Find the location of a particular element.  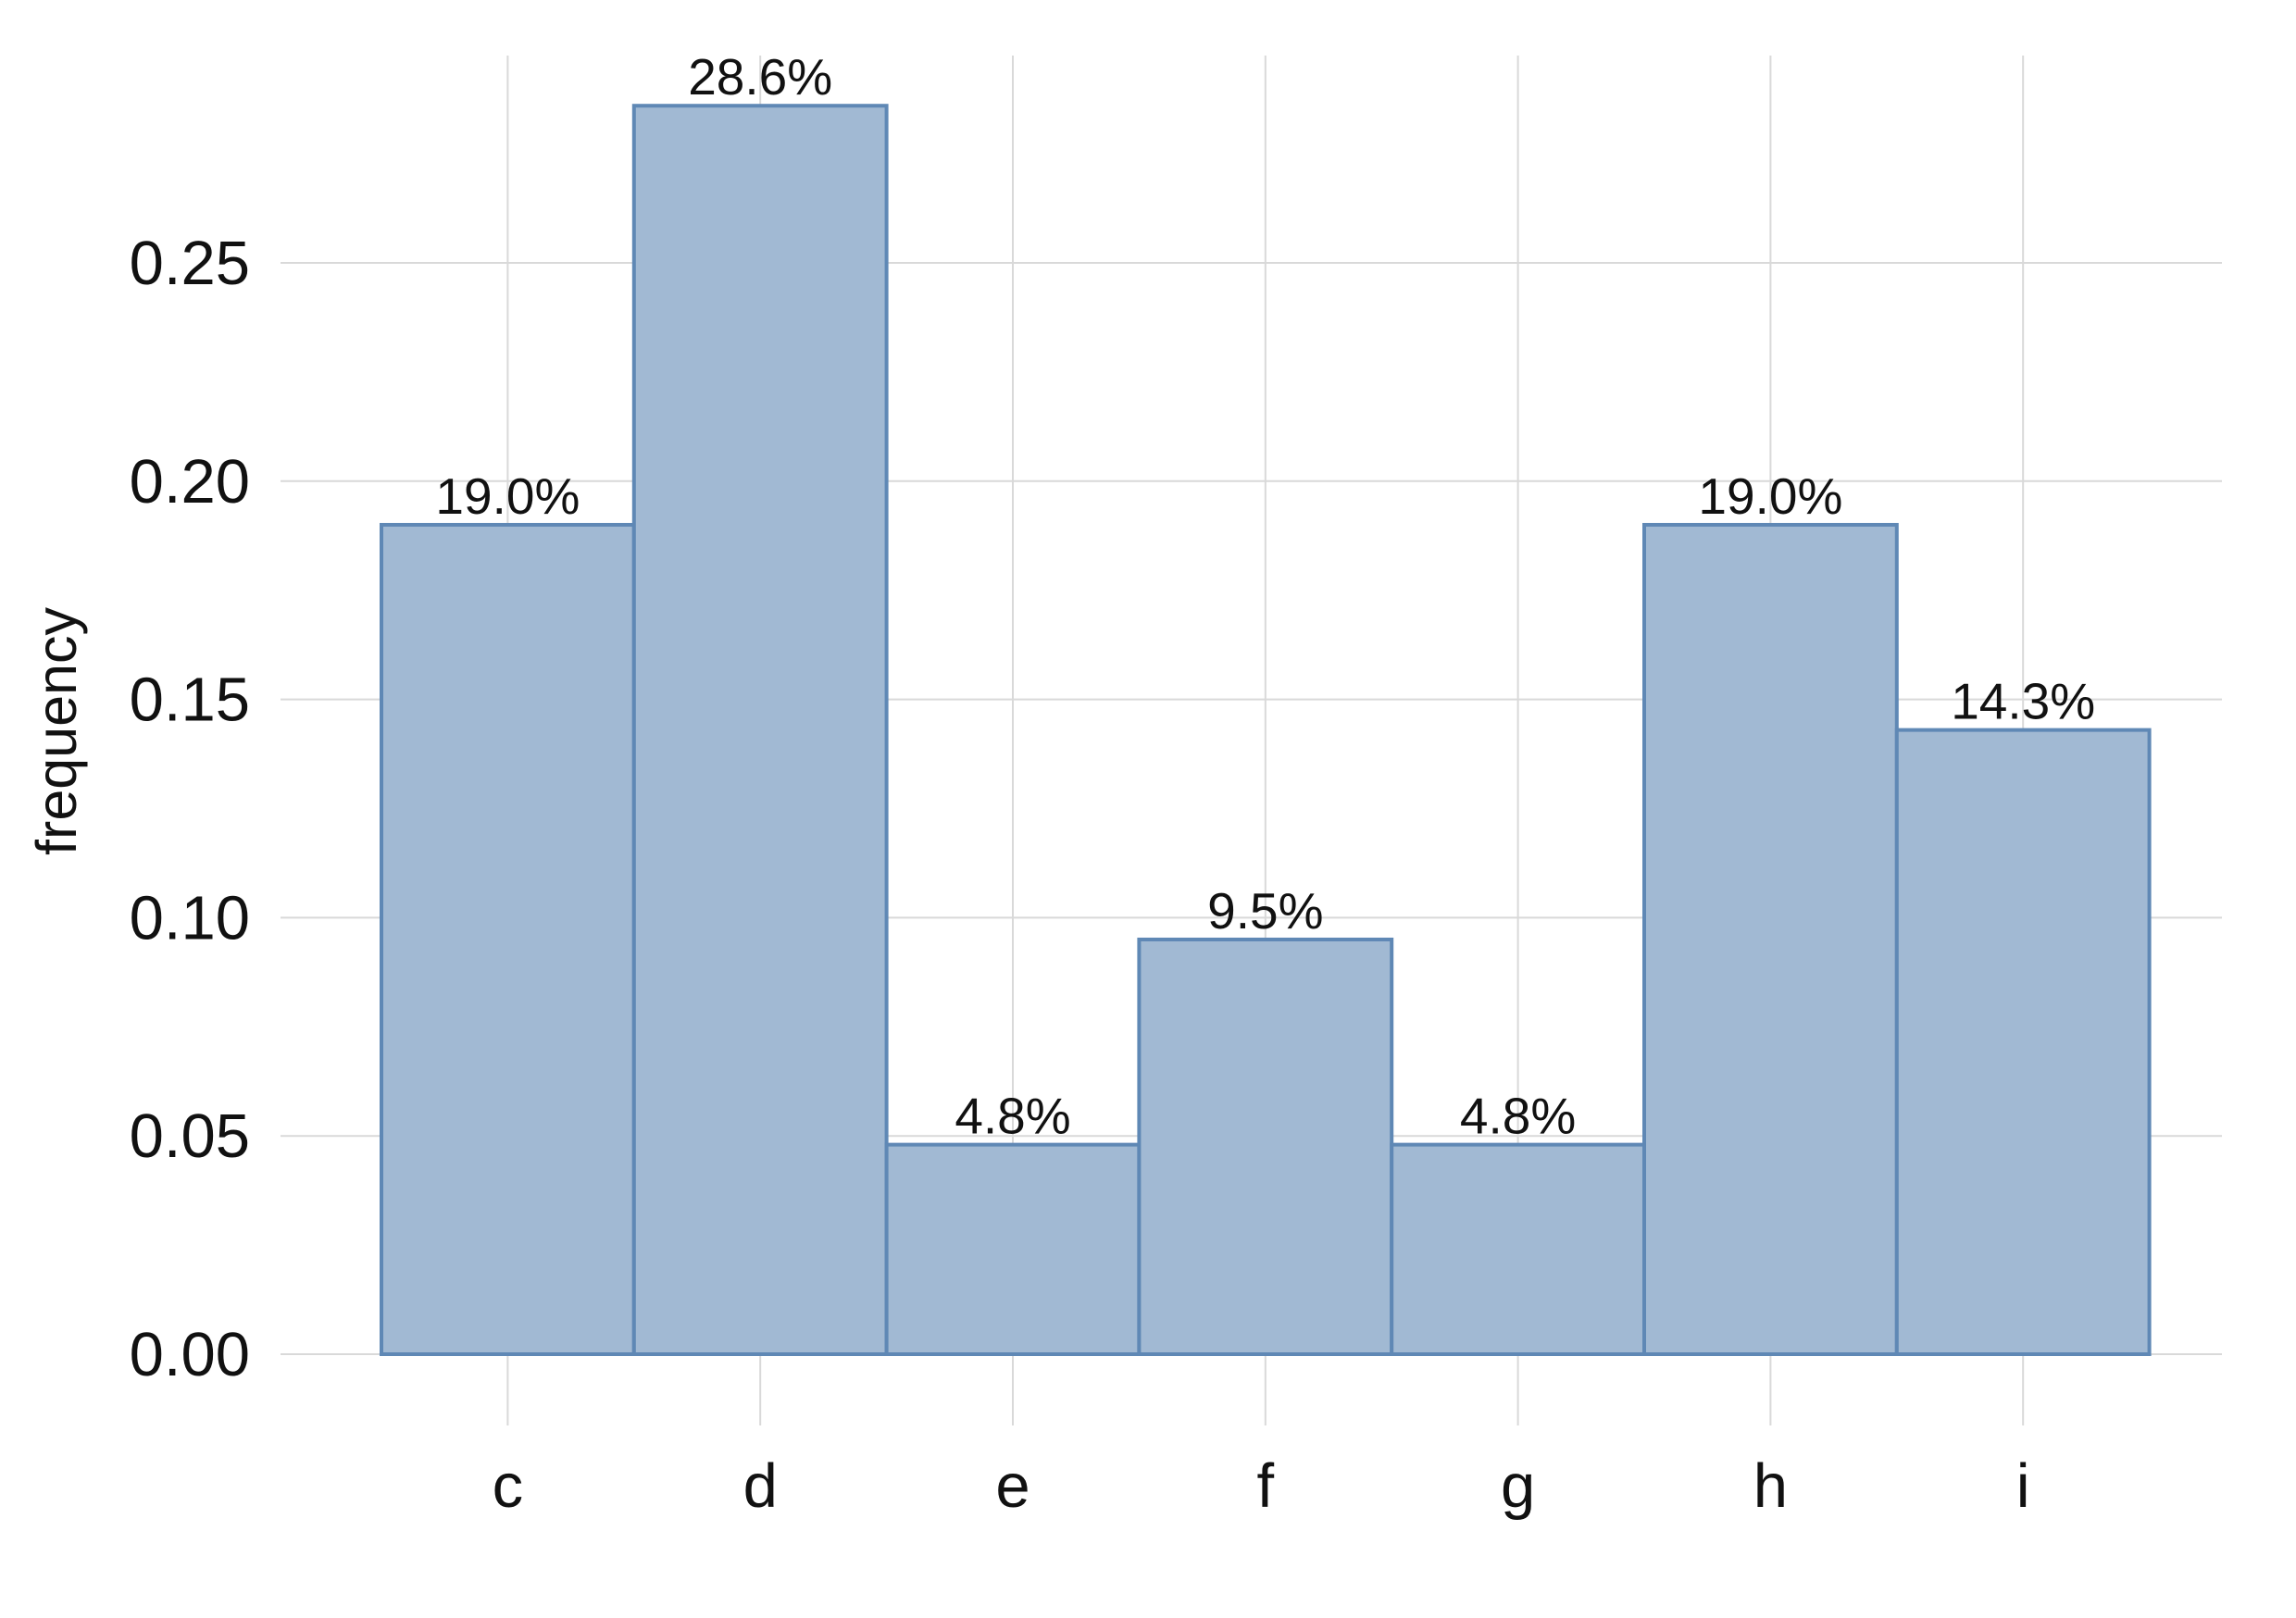

x-tick-label-d: d is located at coordinates (760, 1486).